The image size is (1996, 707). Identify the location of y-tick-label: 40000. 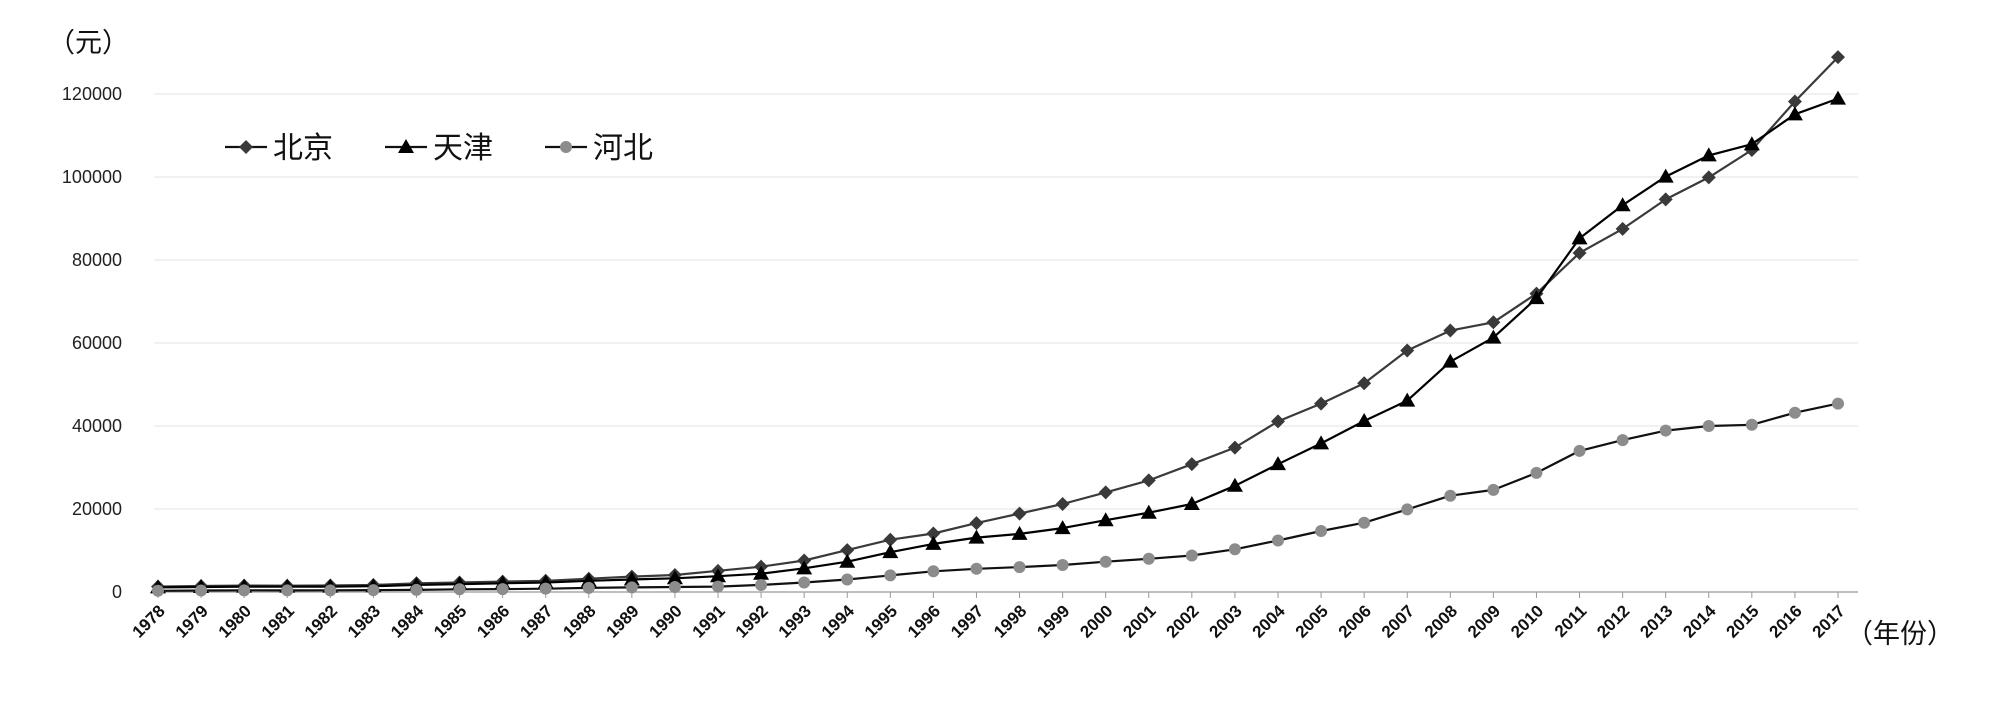
(97, 426).